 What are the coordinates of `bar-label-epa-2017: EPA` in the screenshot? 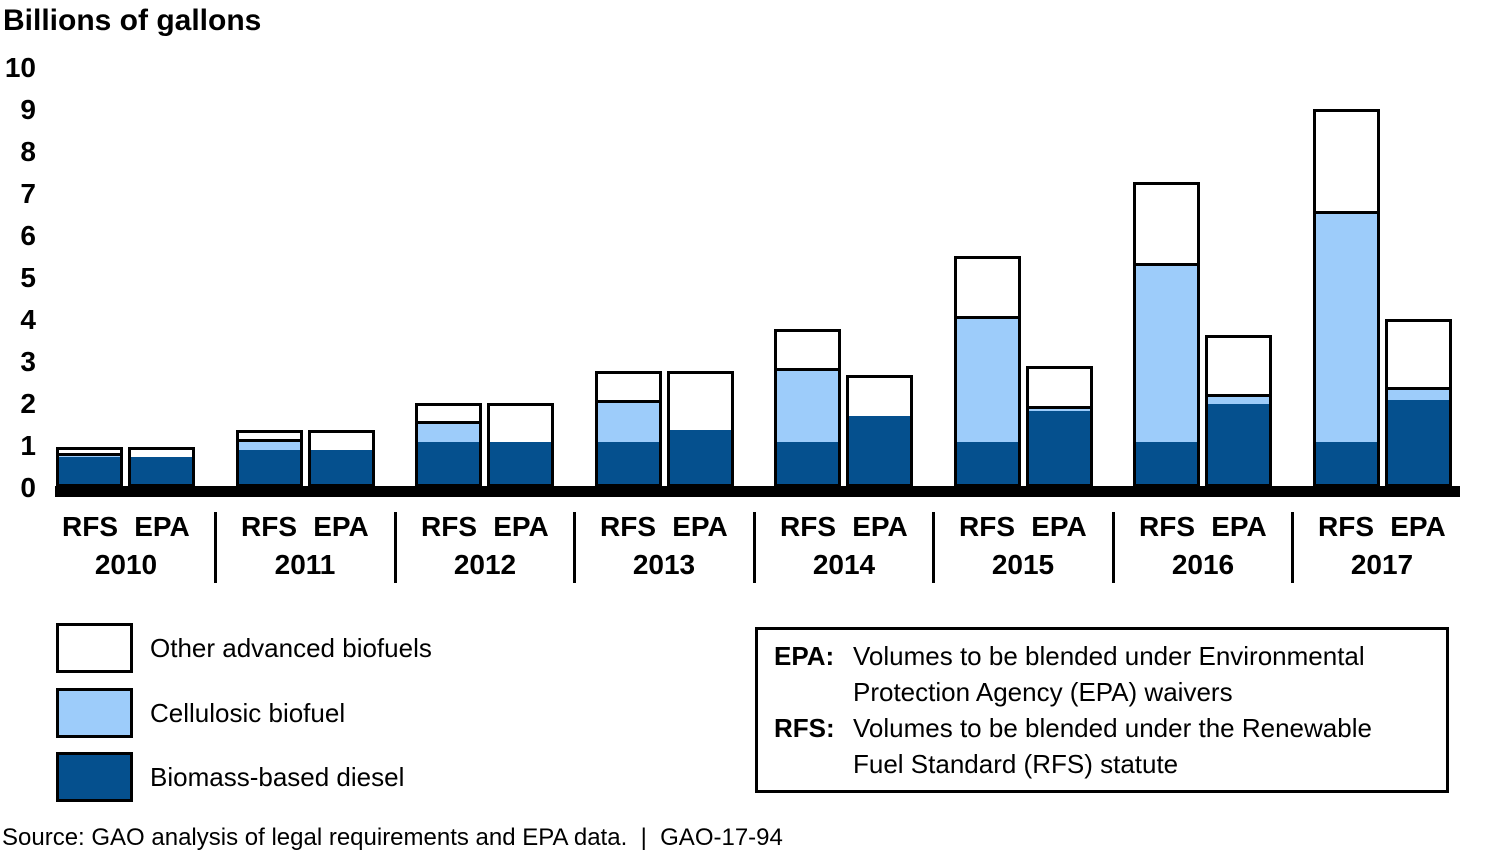 It's located at (1418, 526).